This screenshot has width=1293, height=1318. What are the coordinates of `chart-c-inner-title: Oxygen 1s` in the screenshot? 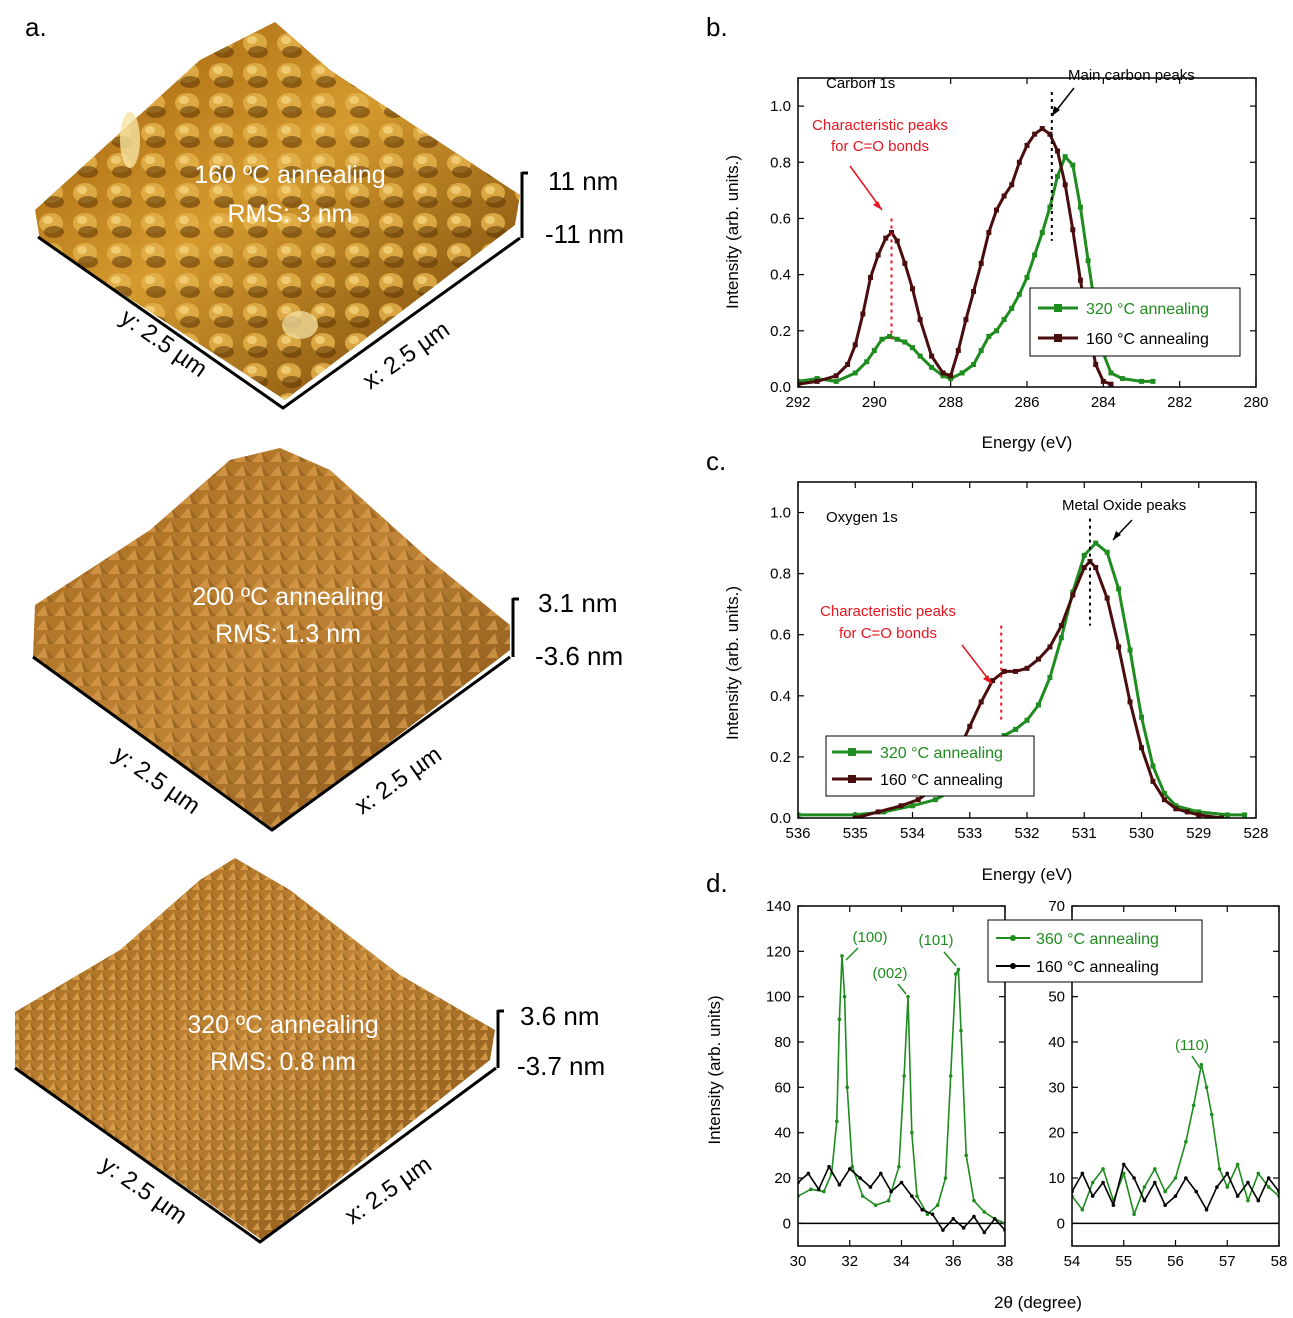 It's located at (862, 517).